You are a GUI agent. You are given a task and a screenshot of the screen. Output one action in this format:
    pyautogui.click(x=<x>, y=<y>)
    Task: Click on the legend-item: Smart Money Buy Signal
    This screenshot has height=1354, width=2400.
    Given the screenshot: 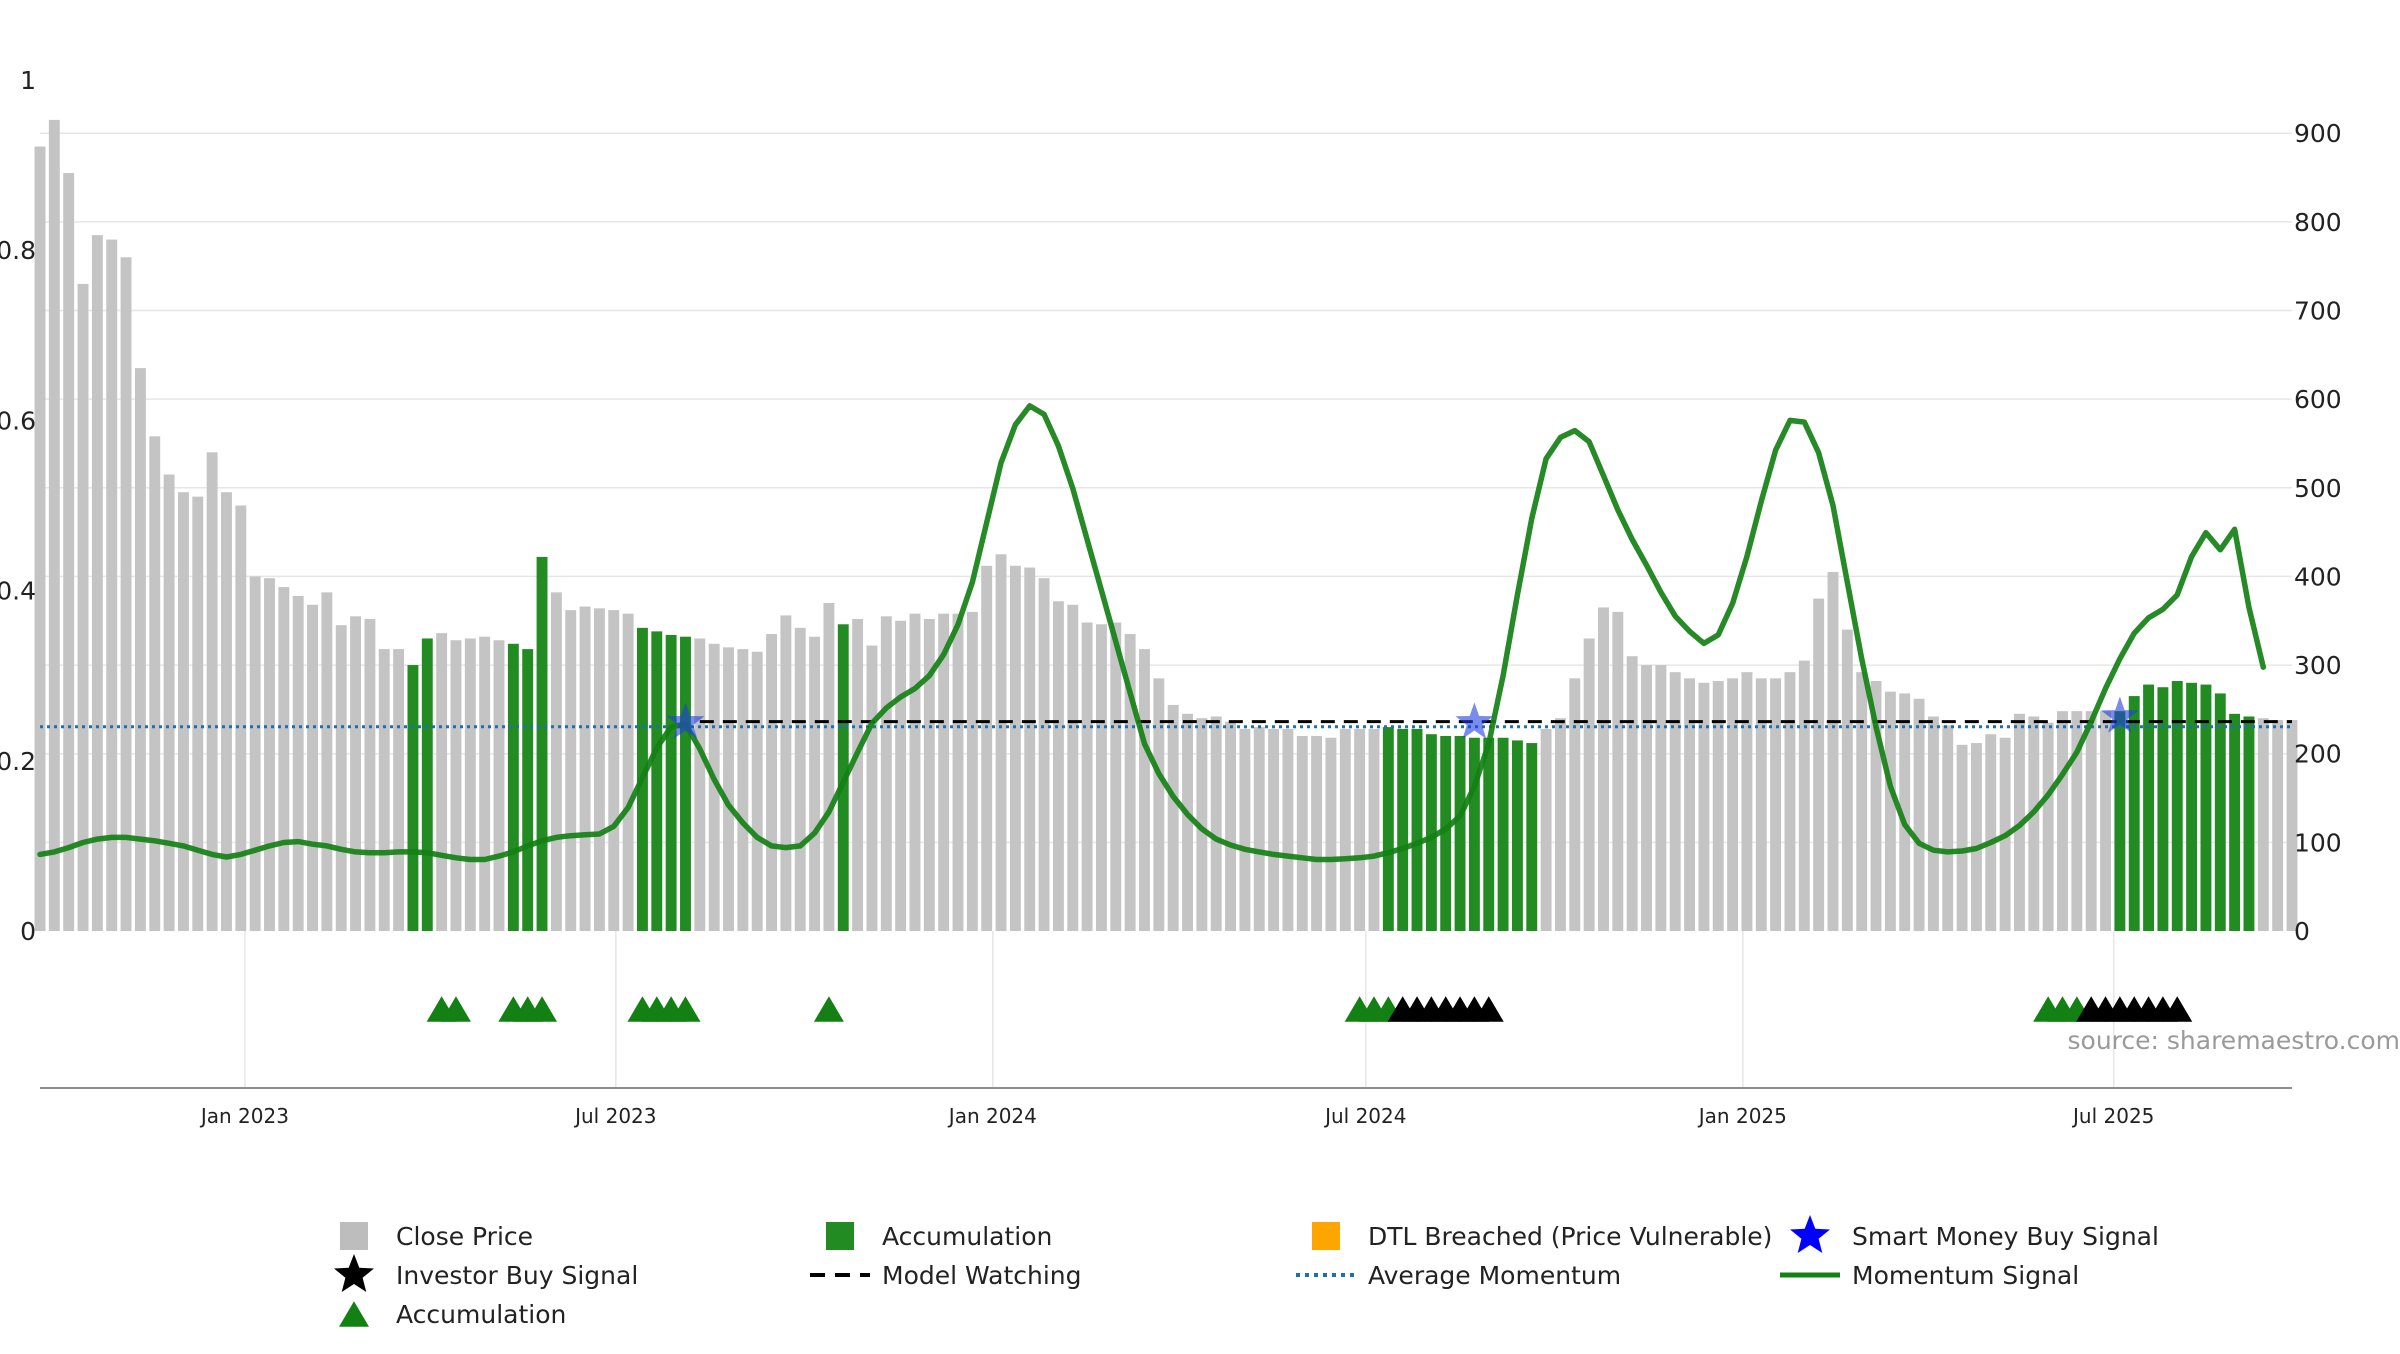 What is the action you would take?
    pyautogui.click(x=1974, y=1234)
    